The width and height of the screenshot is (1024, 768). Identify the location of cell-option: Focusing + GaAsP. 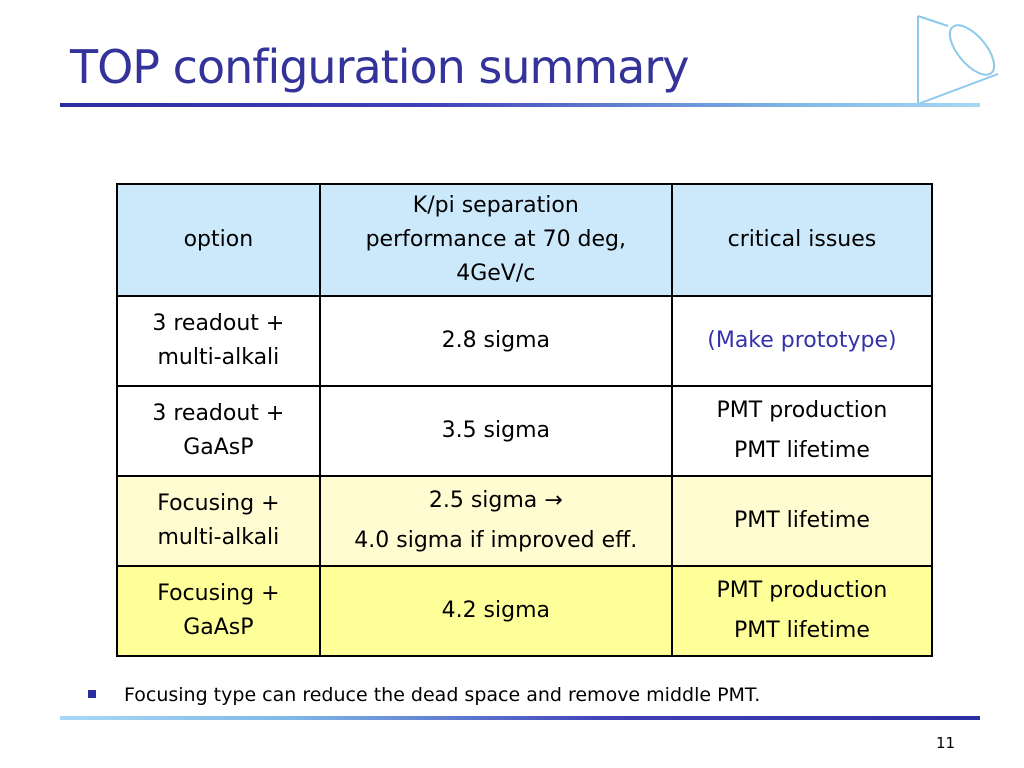
(218, 611).